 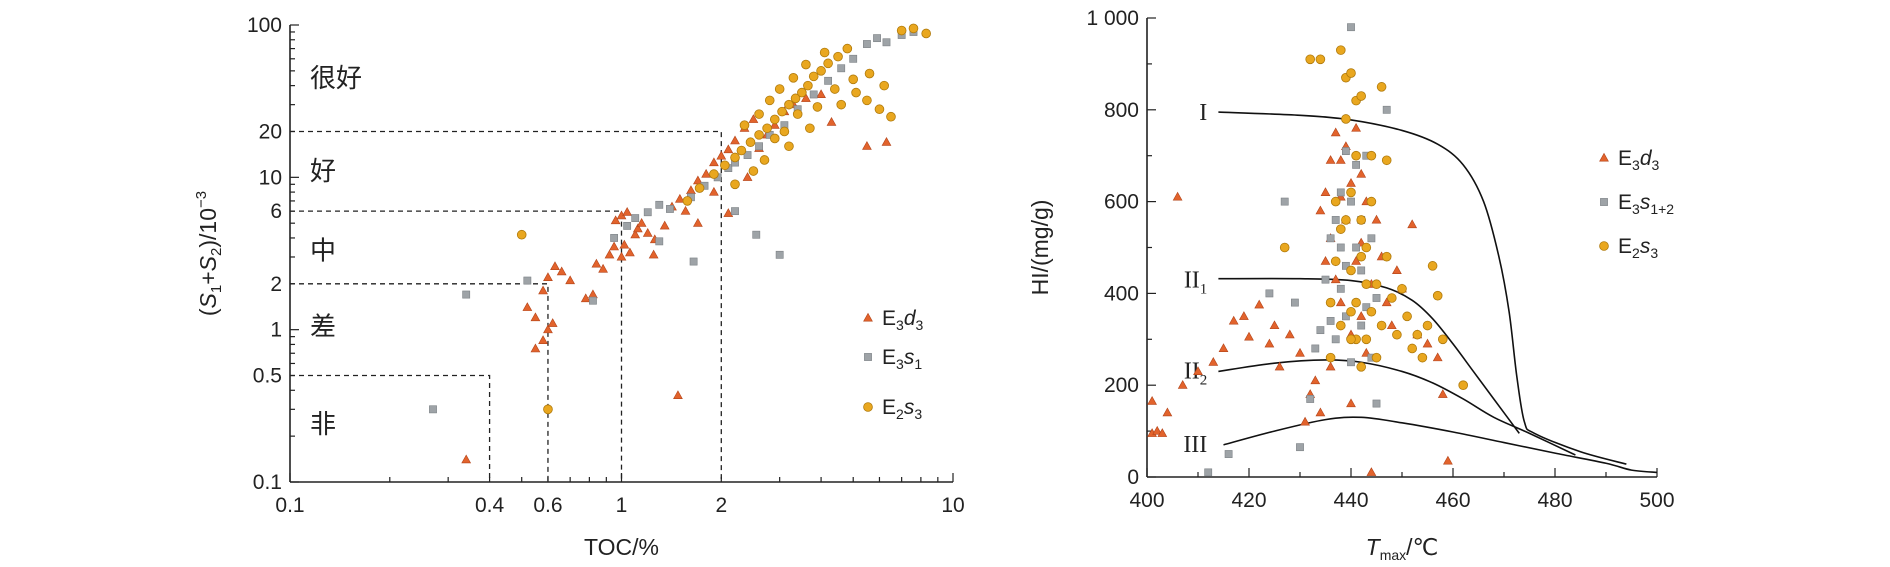 I want to click on legend-label: E3d3, so click(x=903, y=320).